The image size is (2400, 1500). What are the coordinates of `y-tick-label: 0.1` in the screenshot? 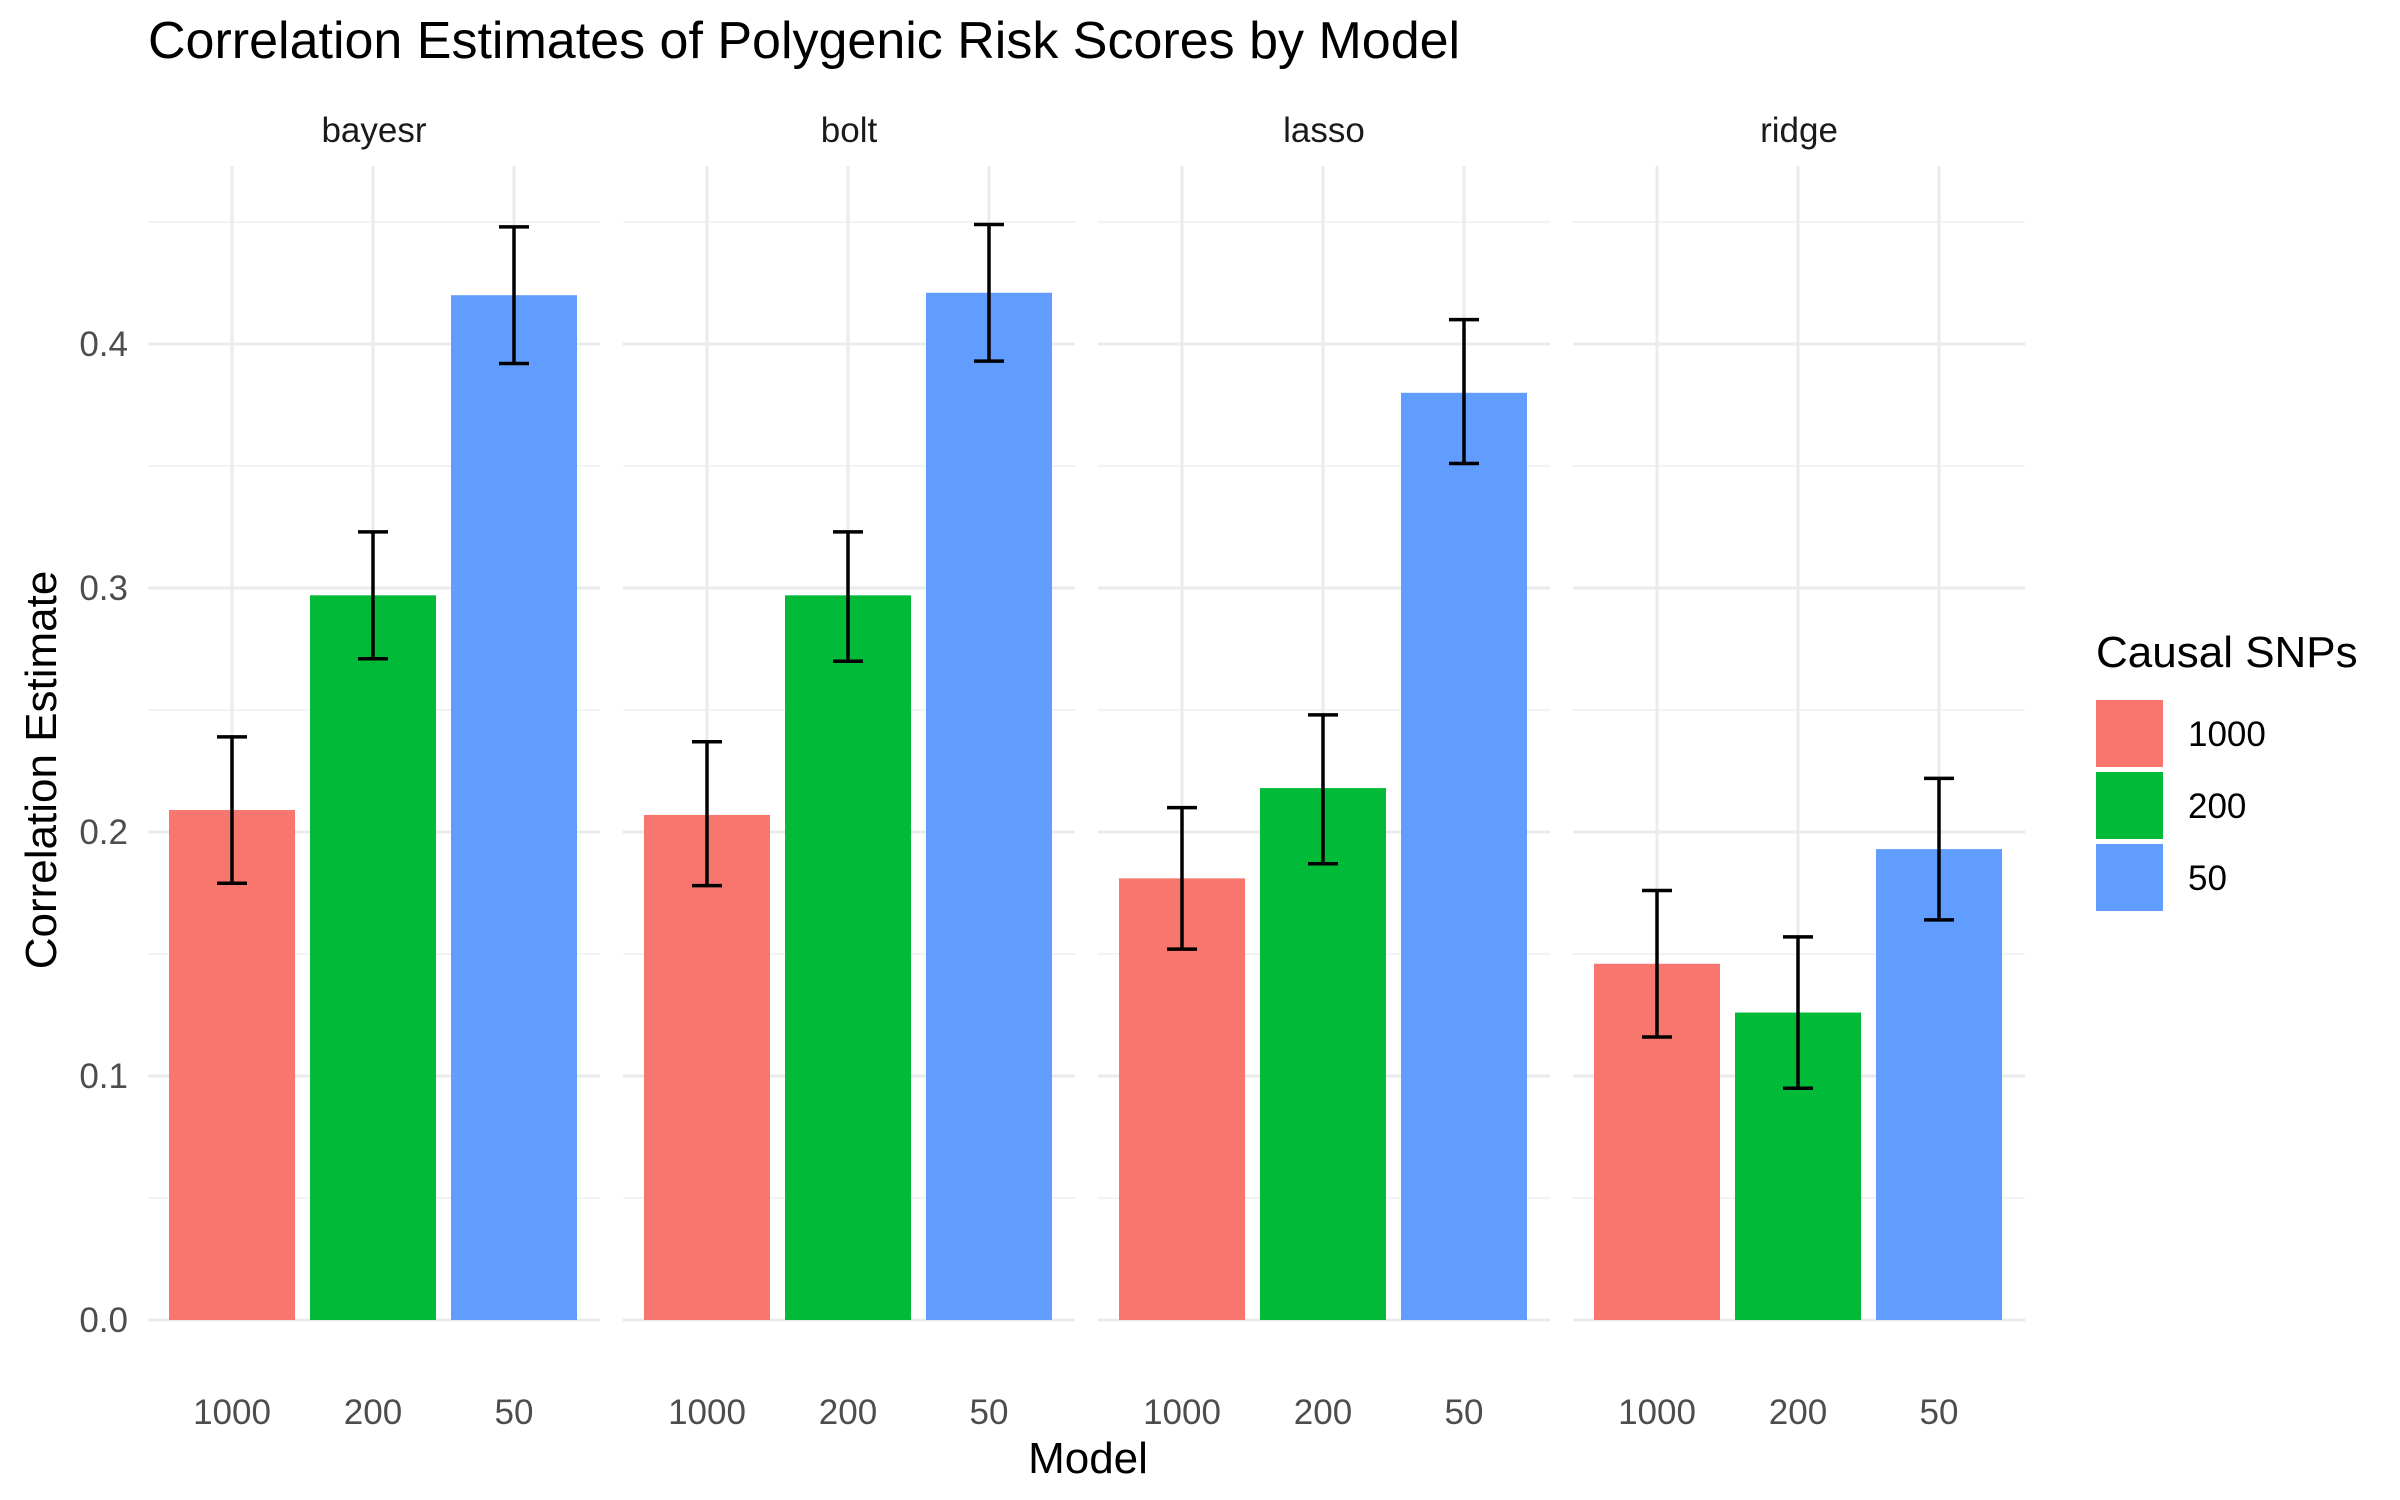 It's located at (103, 1076).